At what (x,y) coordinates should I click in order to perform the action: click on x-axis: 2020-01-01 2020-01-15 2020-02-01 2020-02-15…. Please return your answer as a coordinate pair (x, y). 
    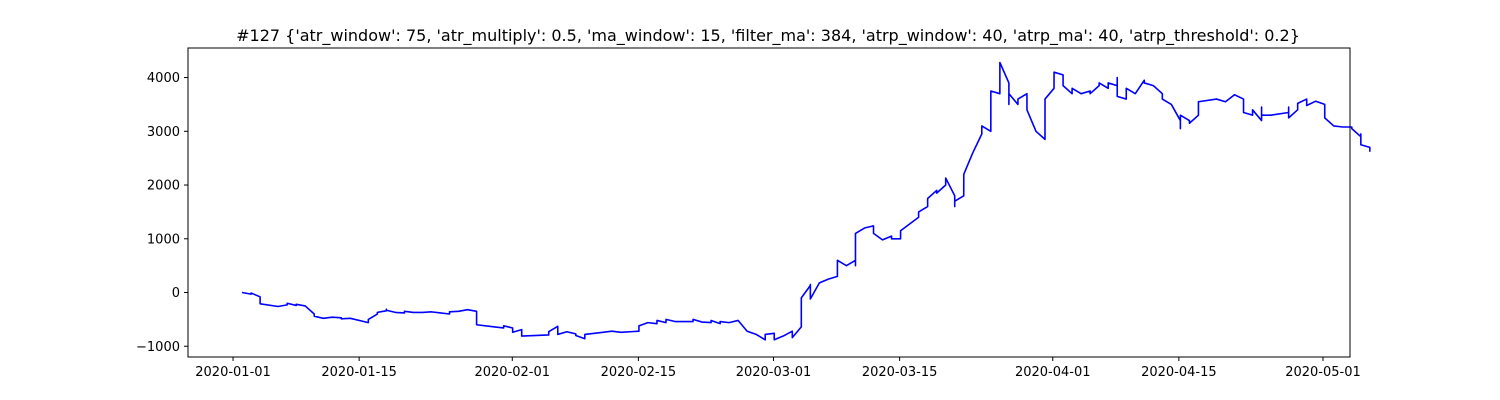
    Looking at the image, I should click on (778, 368).